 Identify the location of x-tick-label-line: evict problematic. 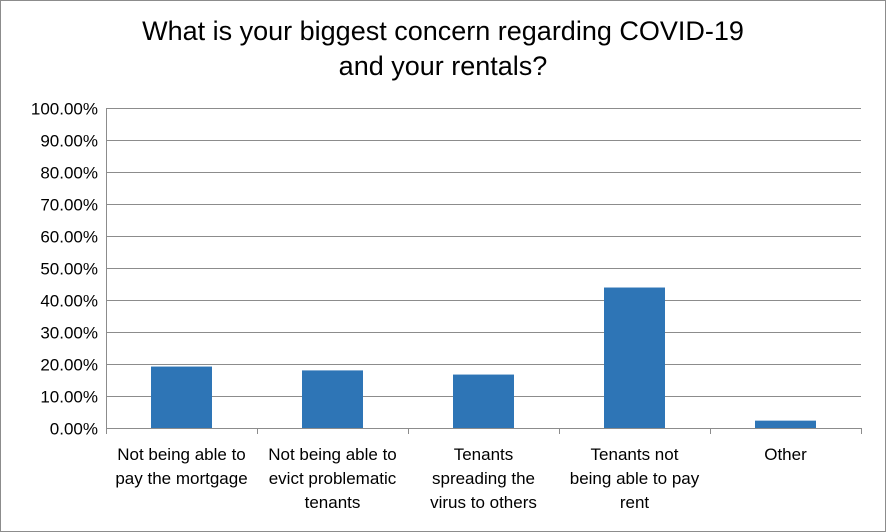
(332, 478).